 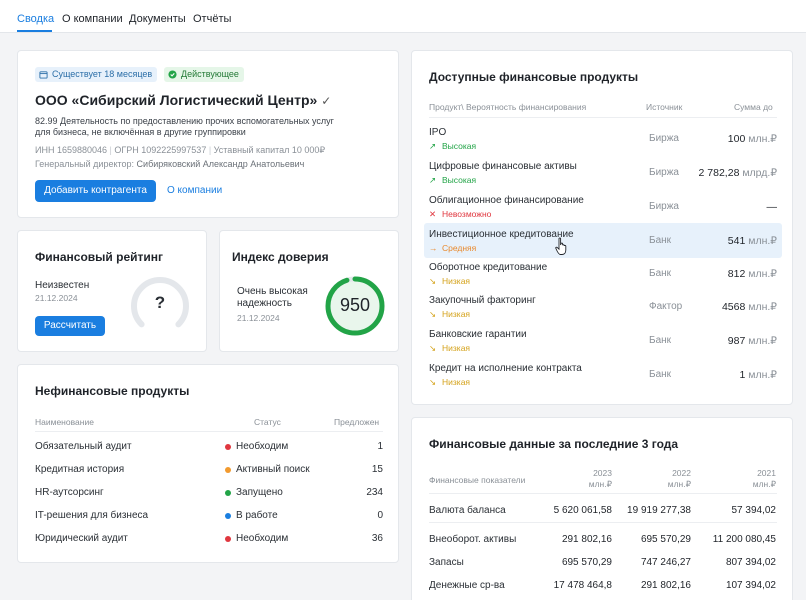 I want to click on trust-date: 21.12.2024, so click(x=258, y=318).